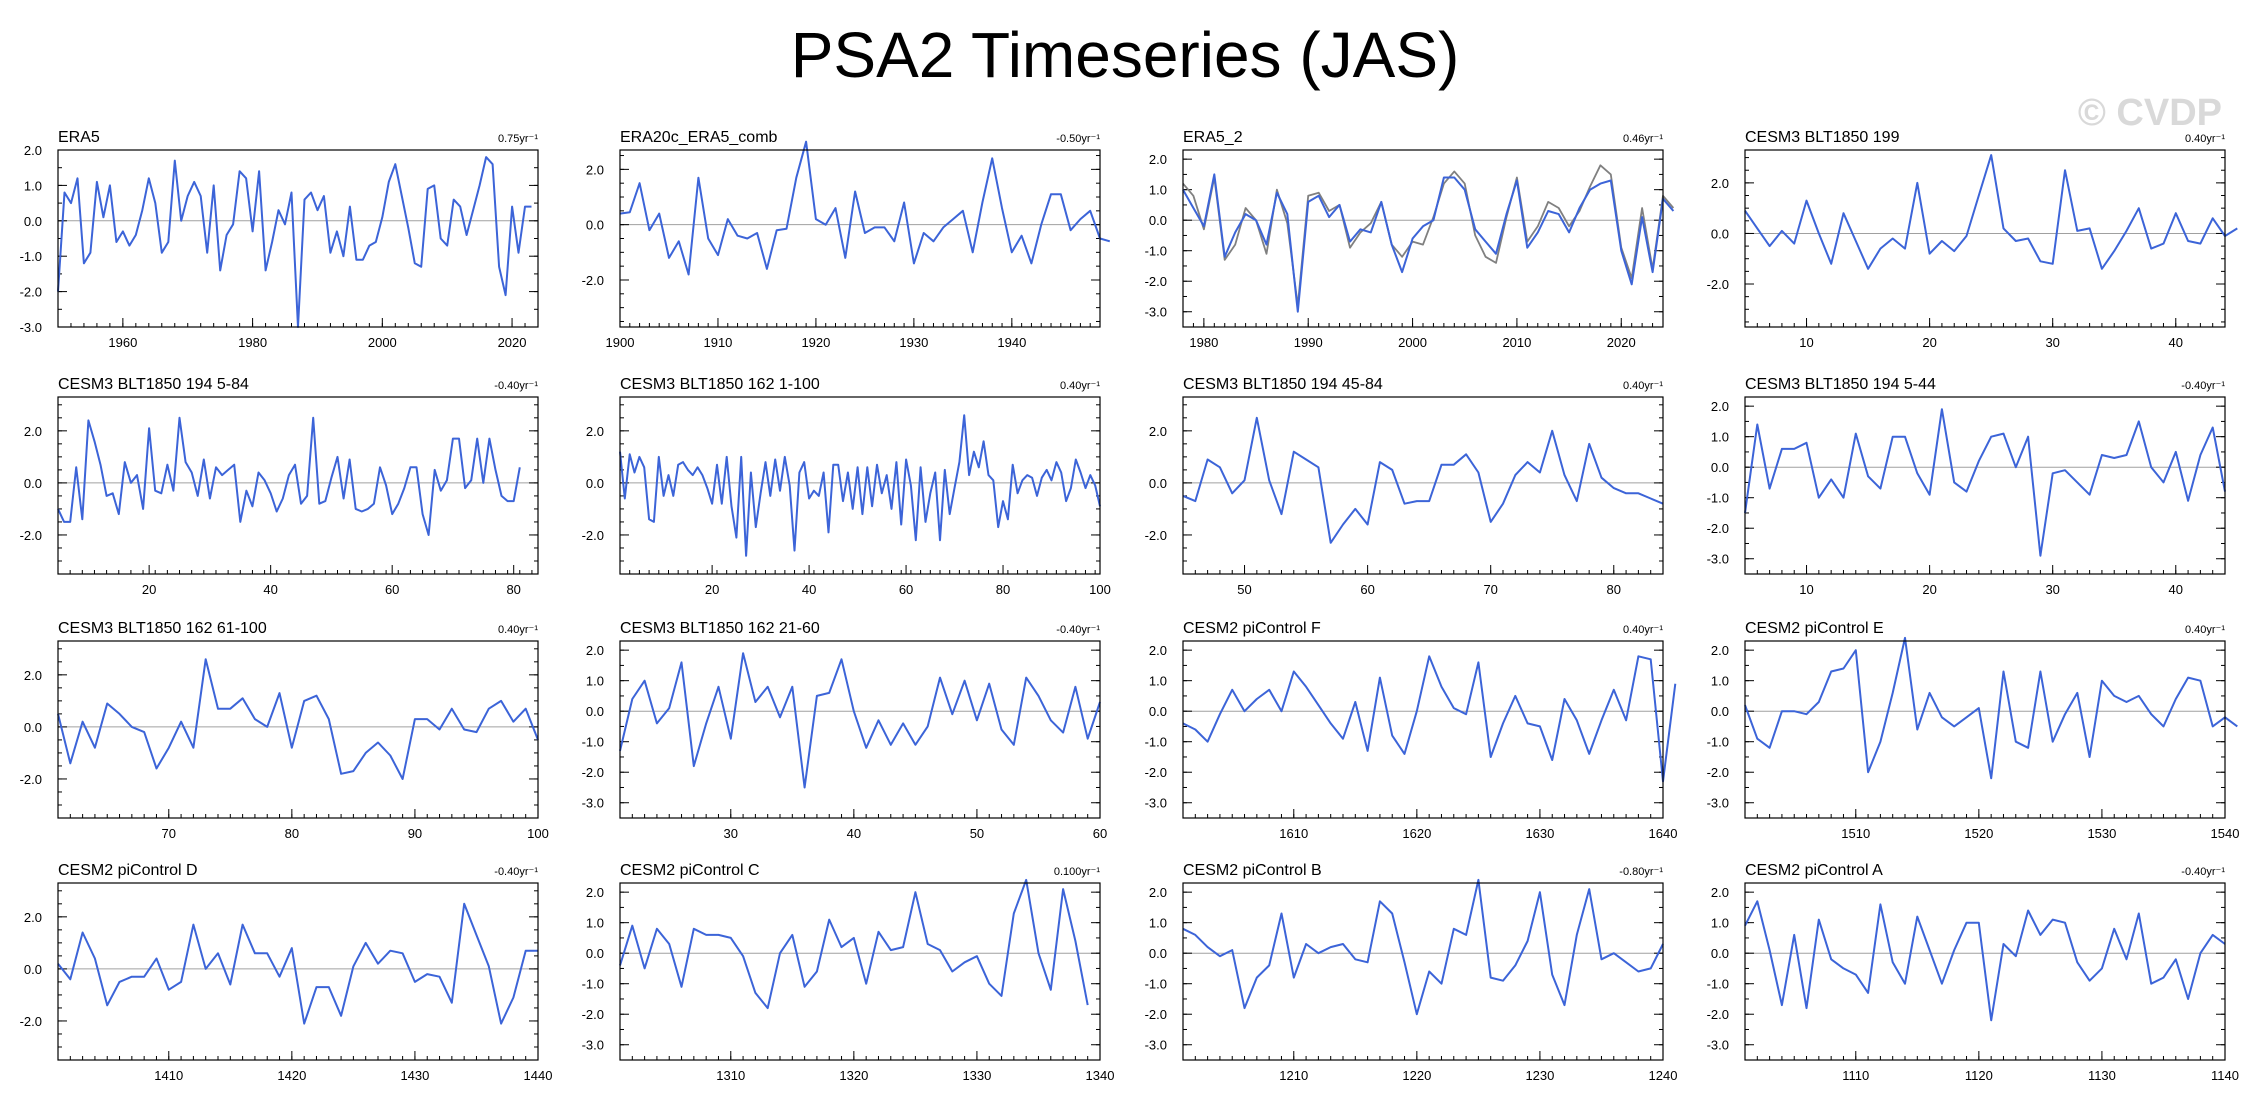 This screenshot has height=1117, width=2250. Describe the element at coordinates (1125, 55) in the screenshot. I see `page-title: PSA2 Timeseries (JAS)` at that location.